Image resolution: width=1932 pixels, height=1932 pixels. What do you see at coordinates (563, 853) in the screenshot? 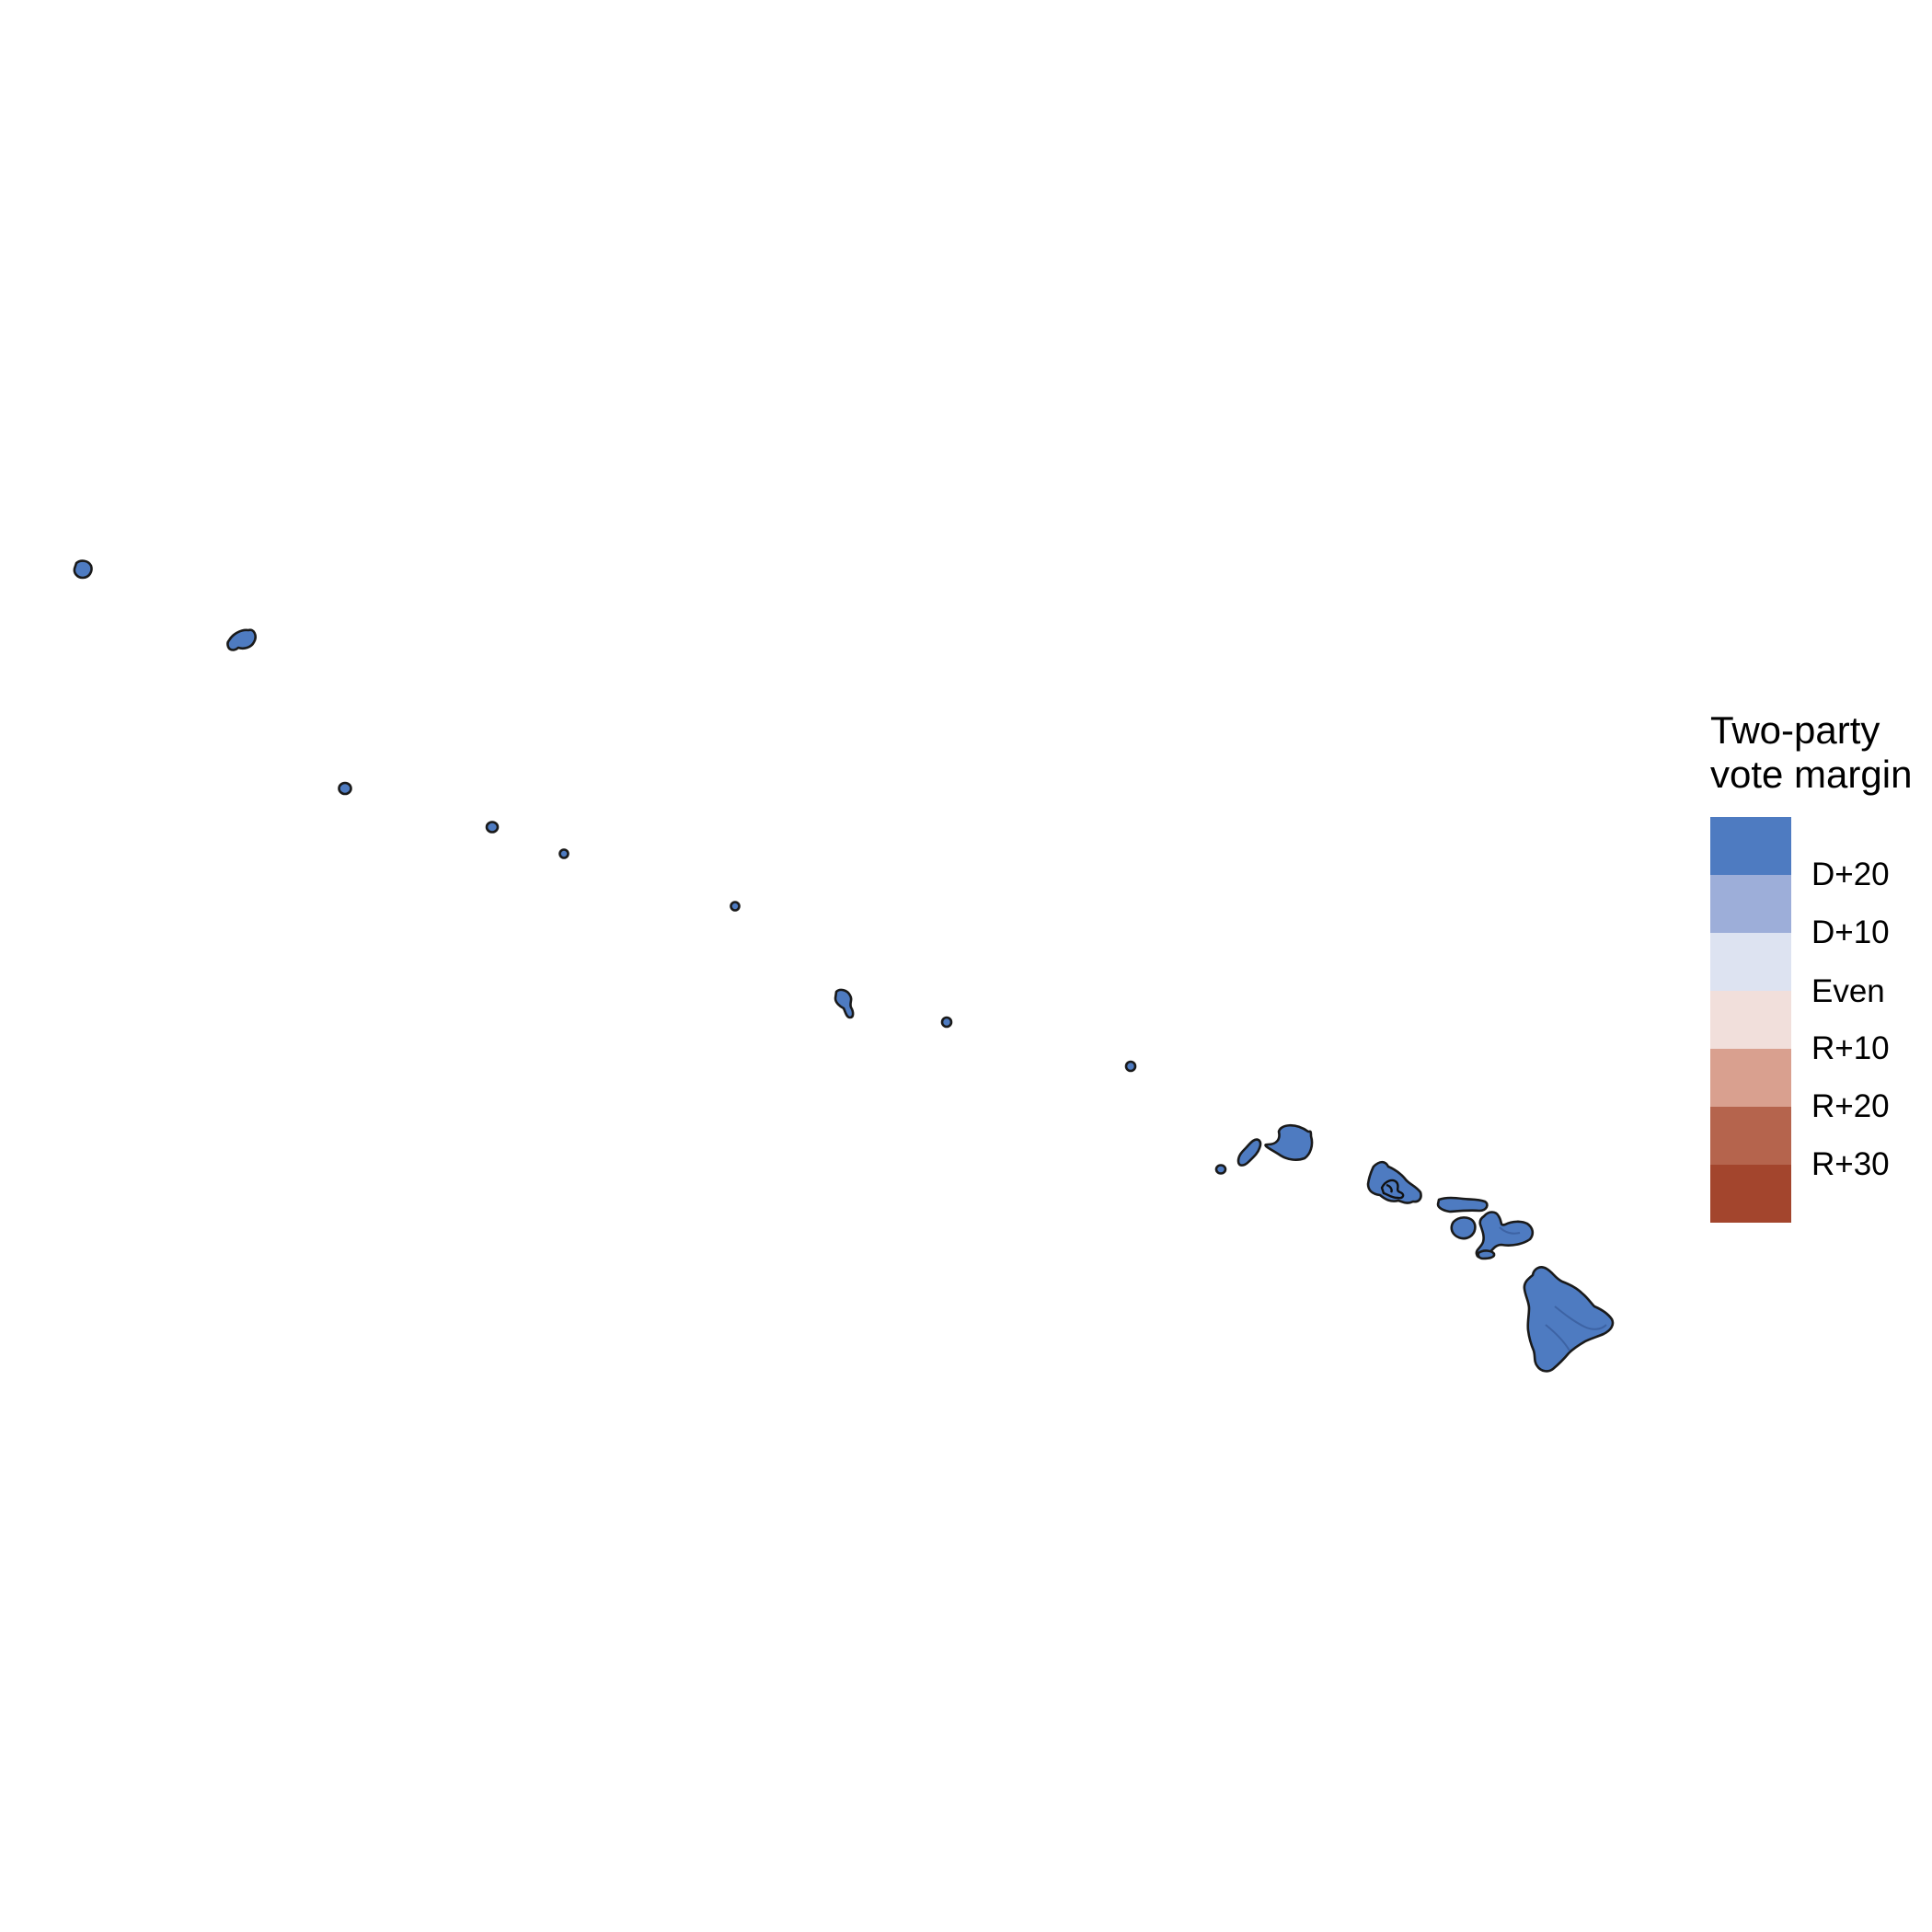
I see `island-laysan-area` at bounding box center [563, 853].